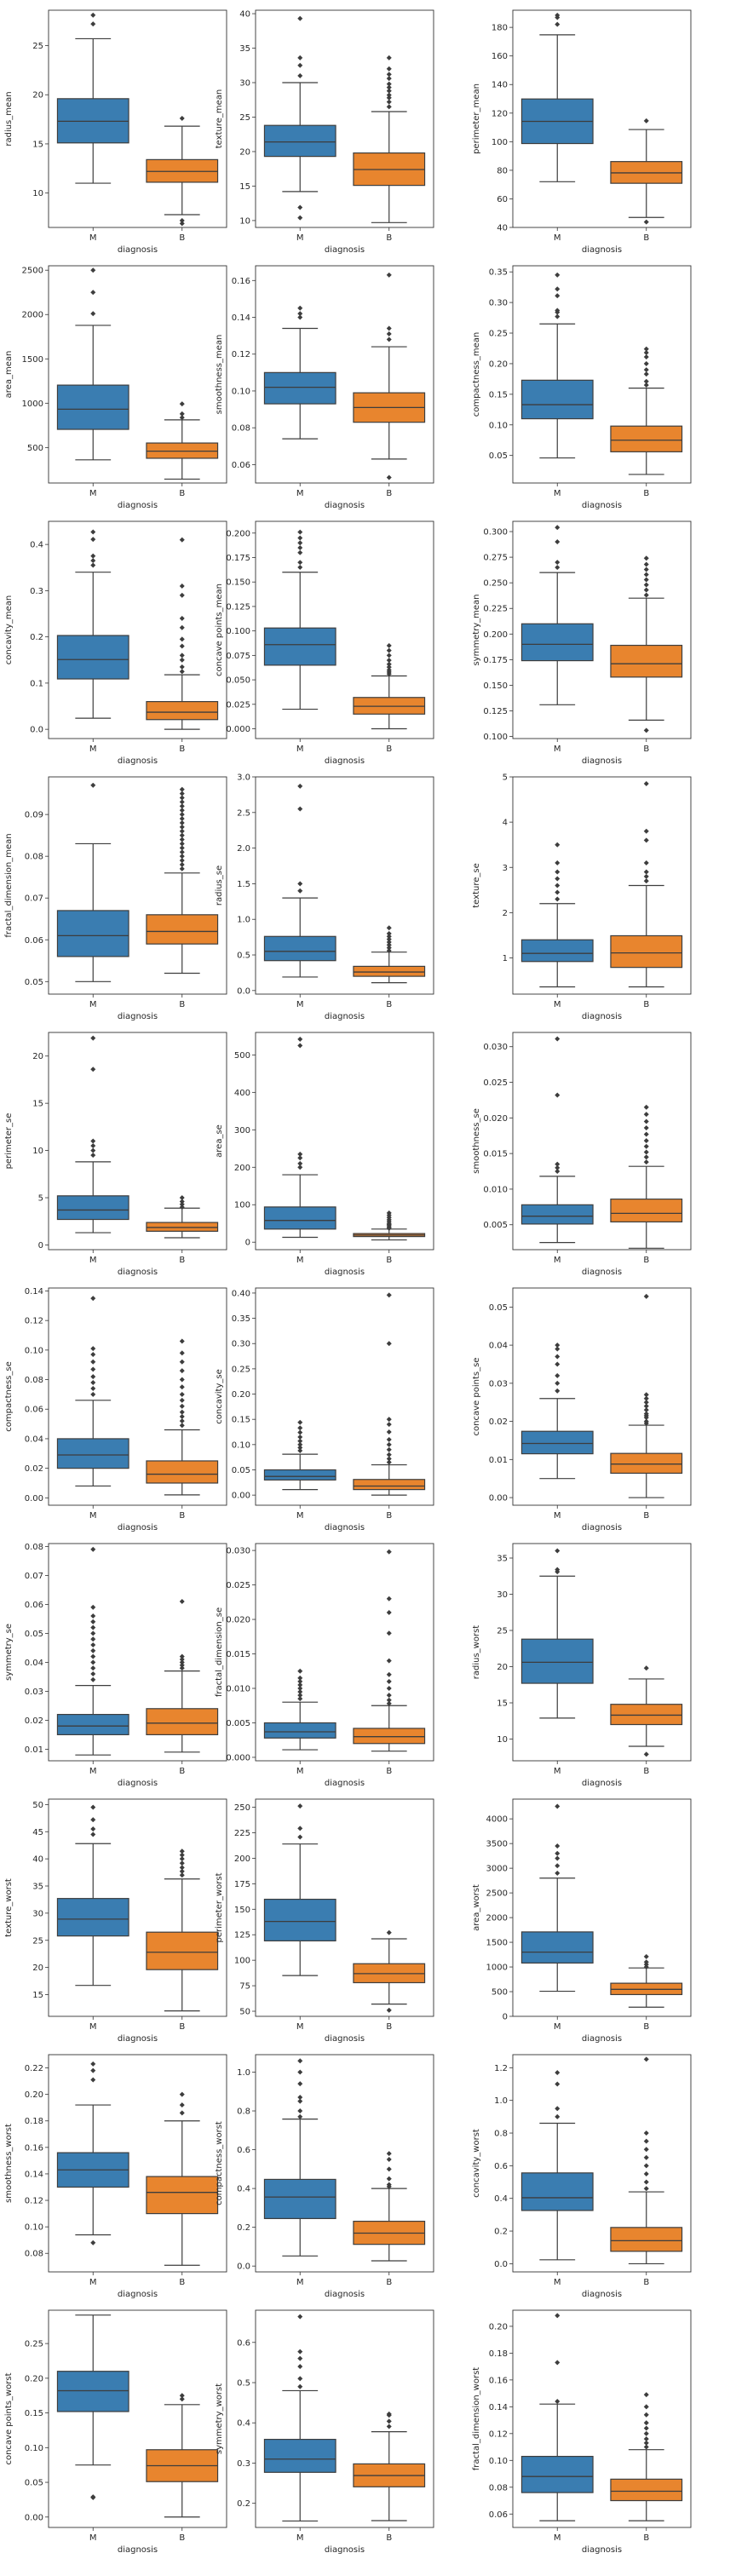 Image resolution: width=736 pixels, height=2576 pixels. What do you see at coordinates (505, 2018) in the screenshot?
I see `y-tick-label: 0` at bounding box center [505, 2018].